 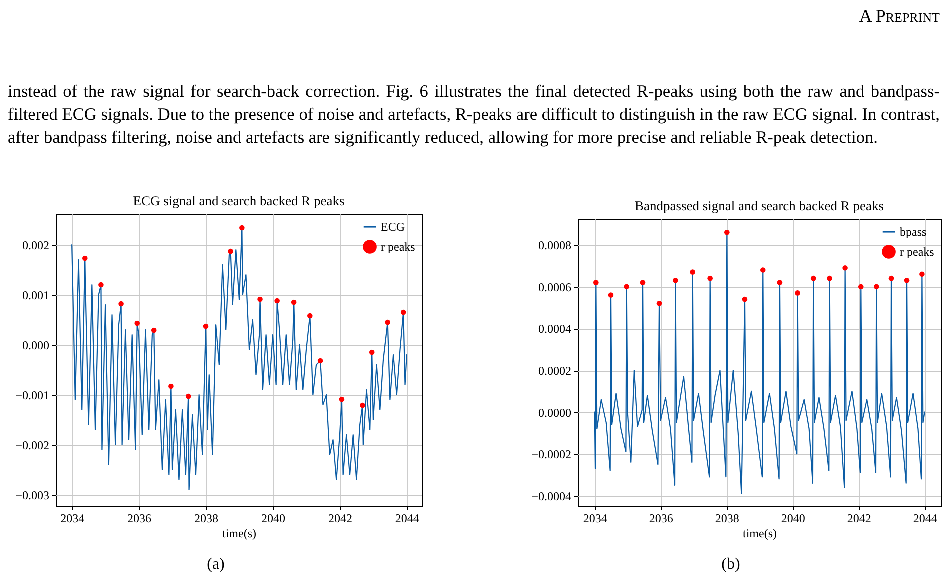 What do you see at coordinates (33, 445) in the screenshot?
I see `y-tick-label: −0.002` at bounding box center [33, 445].